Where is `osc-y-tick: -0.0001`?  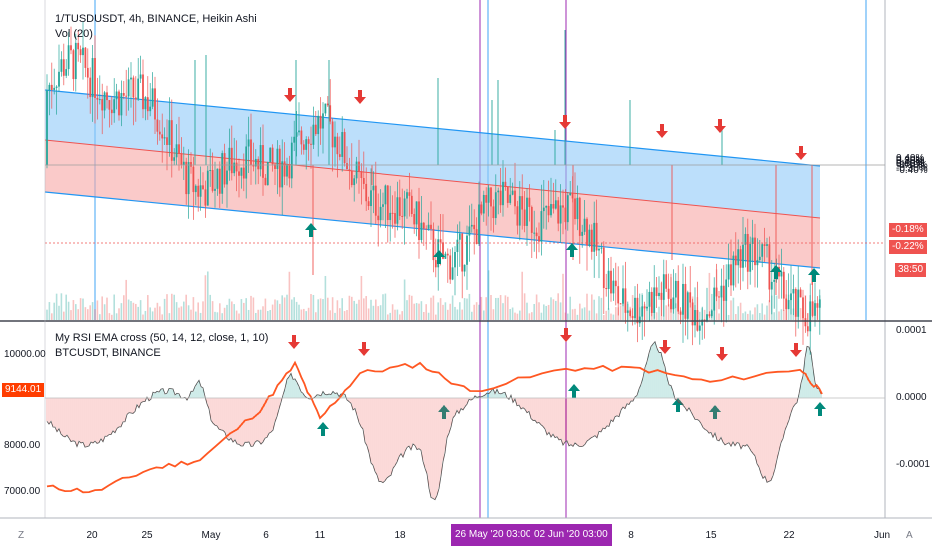 osc-y-tick: -0.0001 is located at coordinates (913, 464).